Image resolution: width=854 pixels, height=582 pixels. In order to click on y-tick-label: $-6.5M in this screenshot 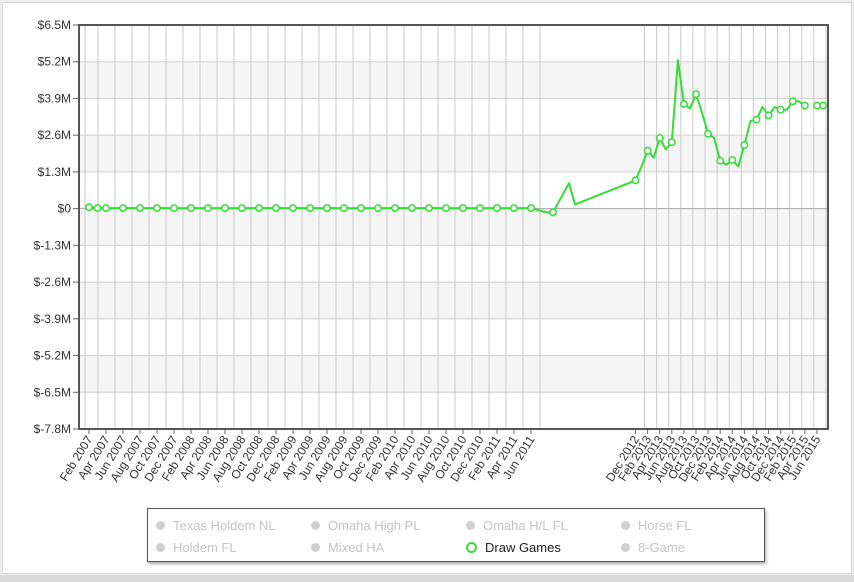, I will do `click(52, 392)`.